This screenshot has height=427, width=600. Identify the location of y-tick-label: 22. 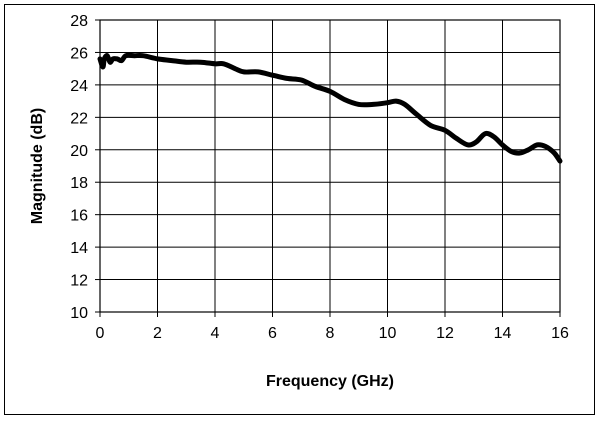
(79, 118).